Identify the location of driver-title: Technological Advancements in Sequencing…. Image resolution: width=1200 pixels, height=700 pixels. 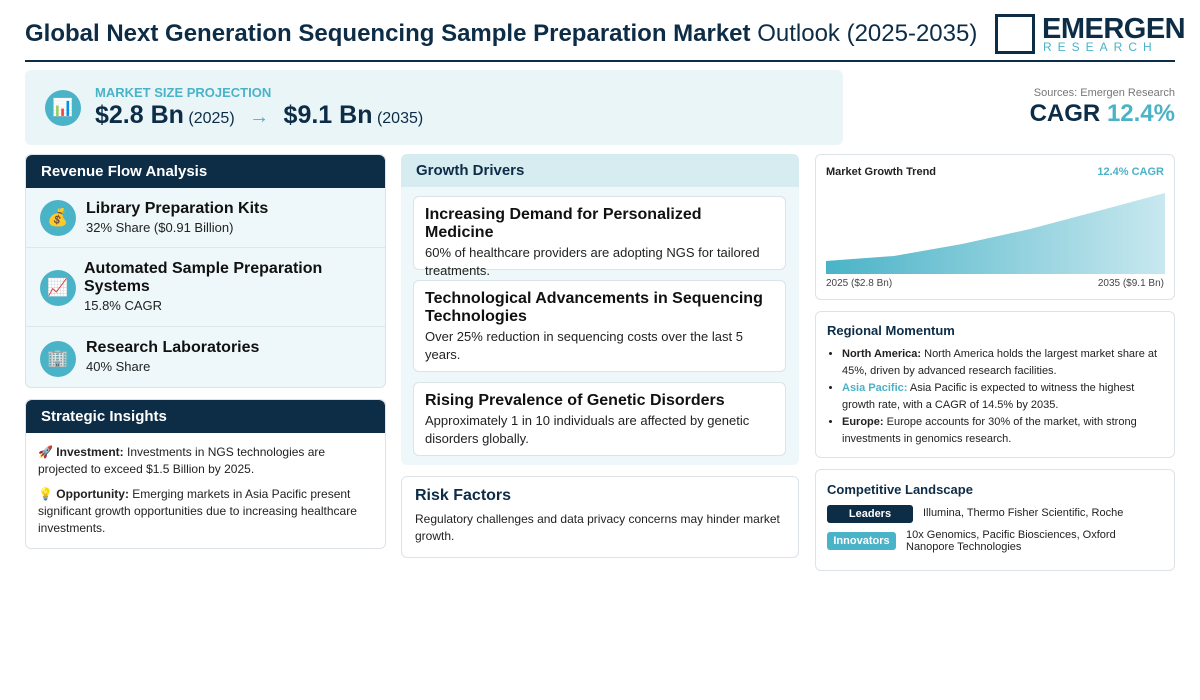
(594, 307).